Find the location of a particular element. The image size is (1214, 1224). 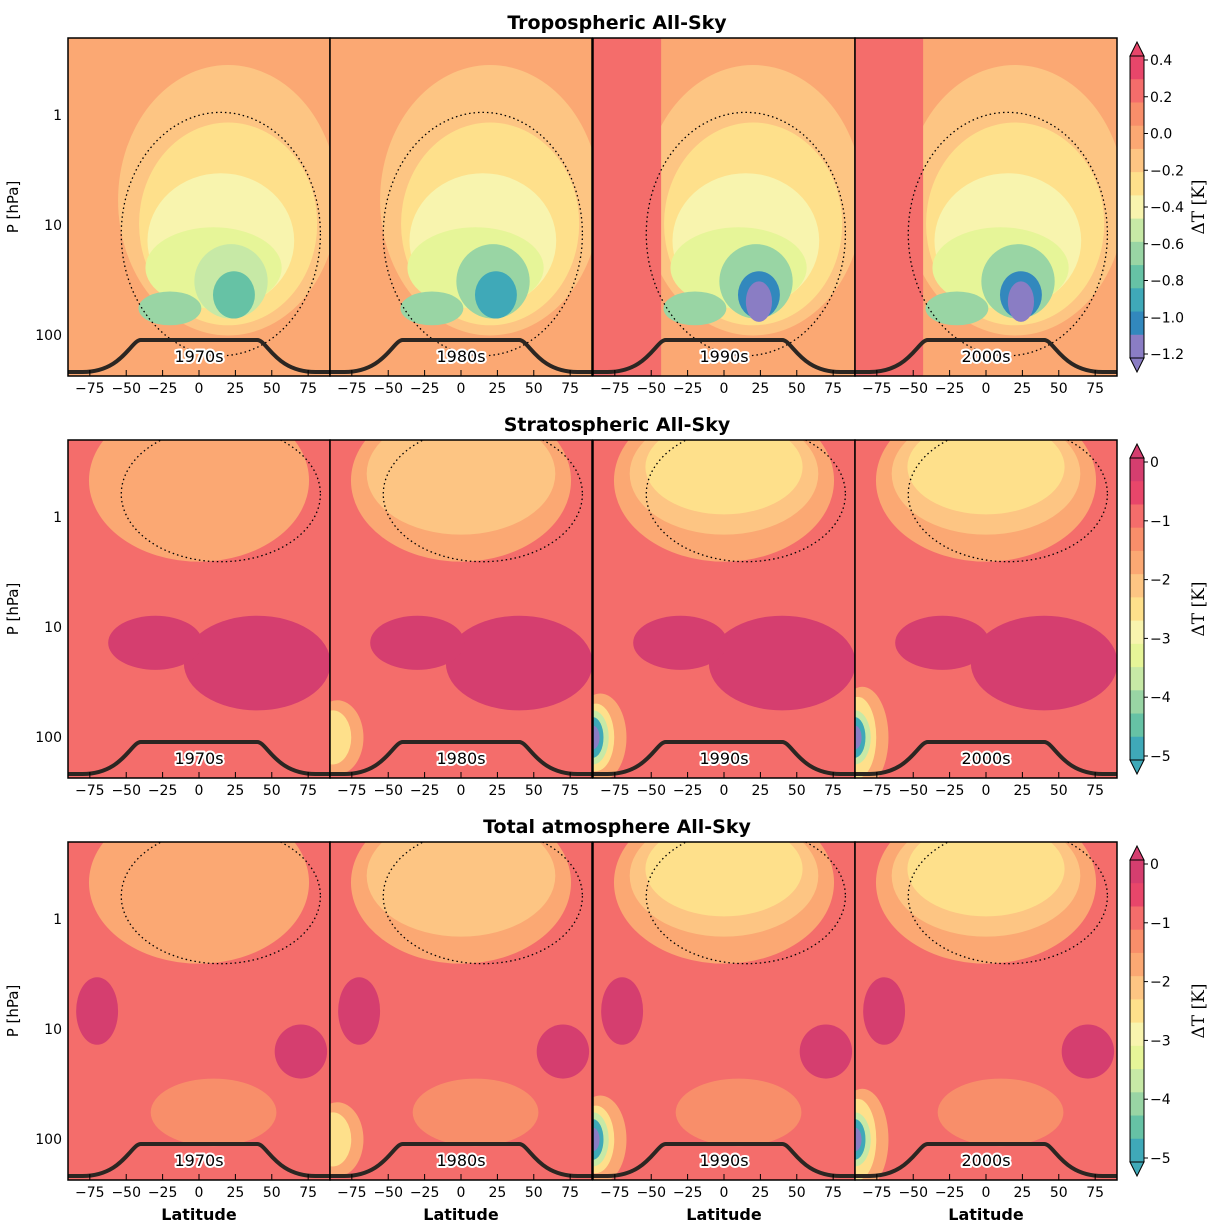

colorbar-tick-label: −3 is located at coordinates (1160, 639).